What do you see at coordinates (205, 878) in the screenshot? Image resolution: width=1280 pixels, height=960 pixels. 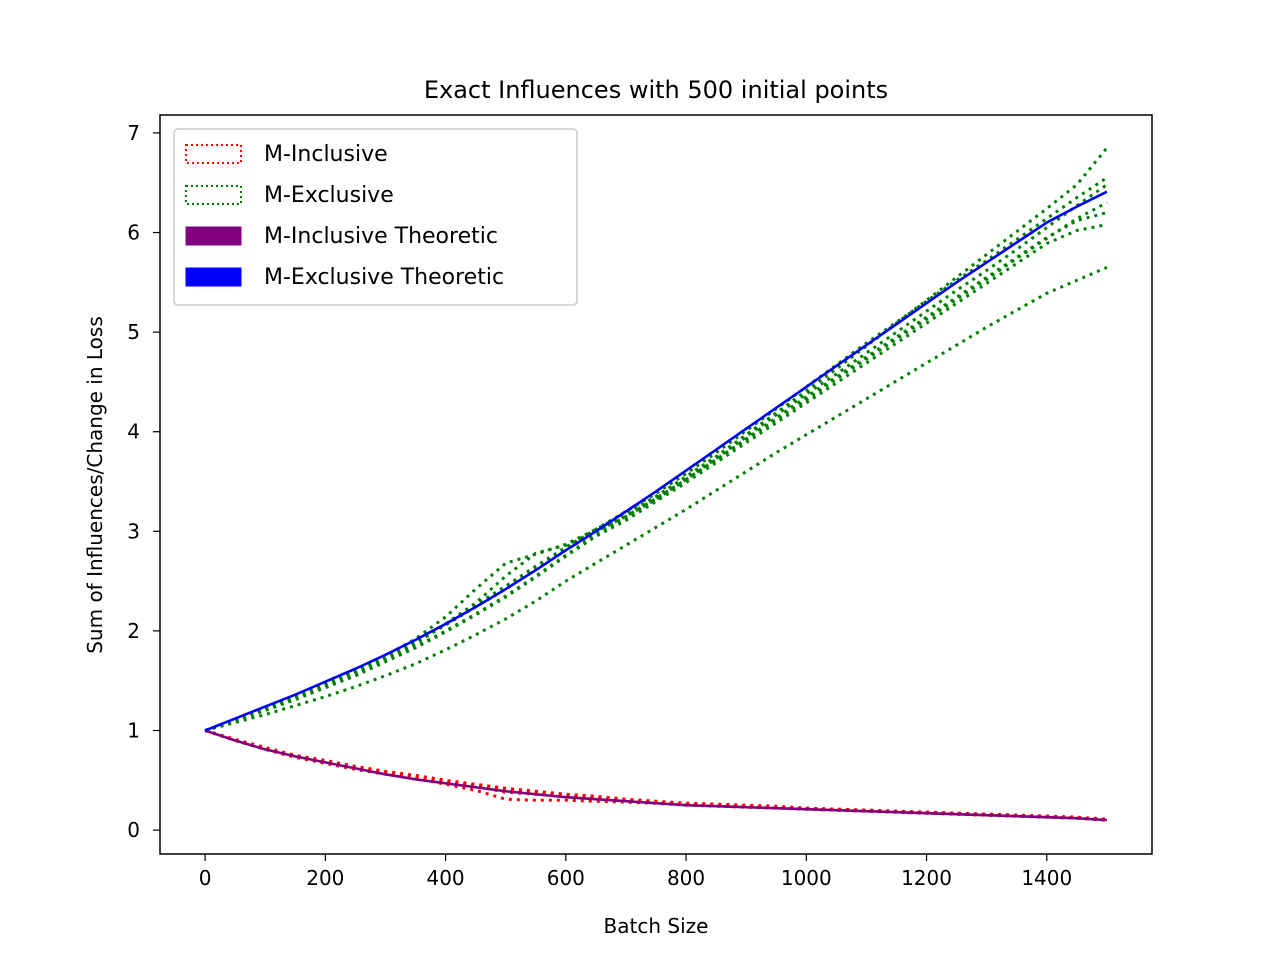 I see `x-tick-label: 0` at bounding box center [205, 878].